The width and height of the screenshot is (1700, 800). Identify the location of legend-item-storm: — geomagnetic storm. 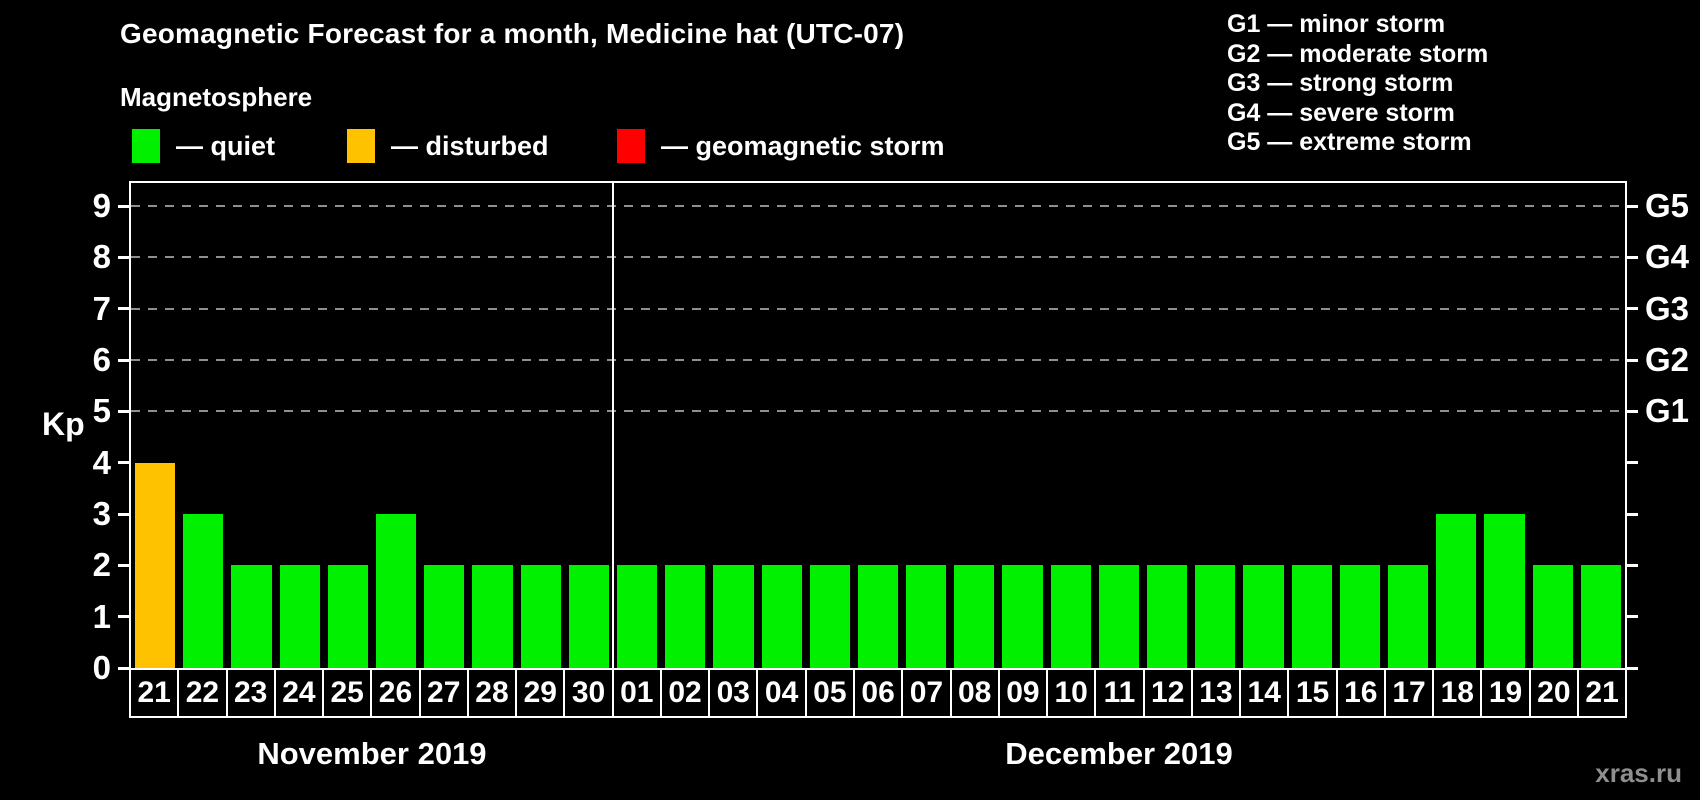
(781, 146).